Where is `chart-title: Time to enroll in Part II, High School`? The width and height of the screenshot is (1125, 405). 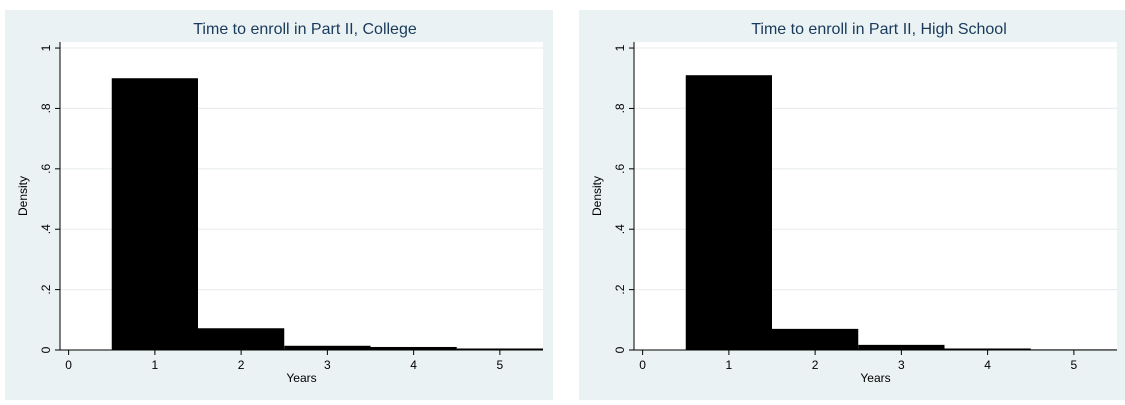
chart-title: Time to enroll in Part II, High School is located at coordinates (879, 29).